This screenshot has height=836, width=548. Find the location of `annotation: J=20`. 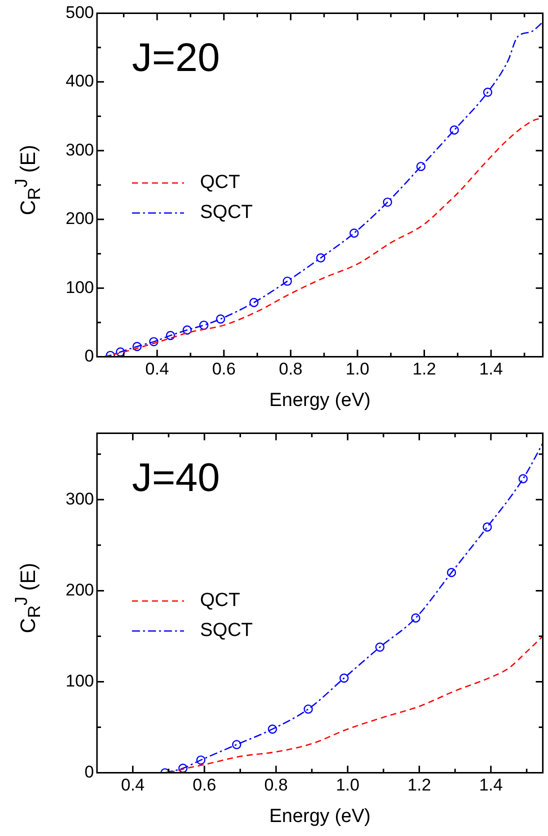

annotation: J=20 is located at coordinates (176, 58).